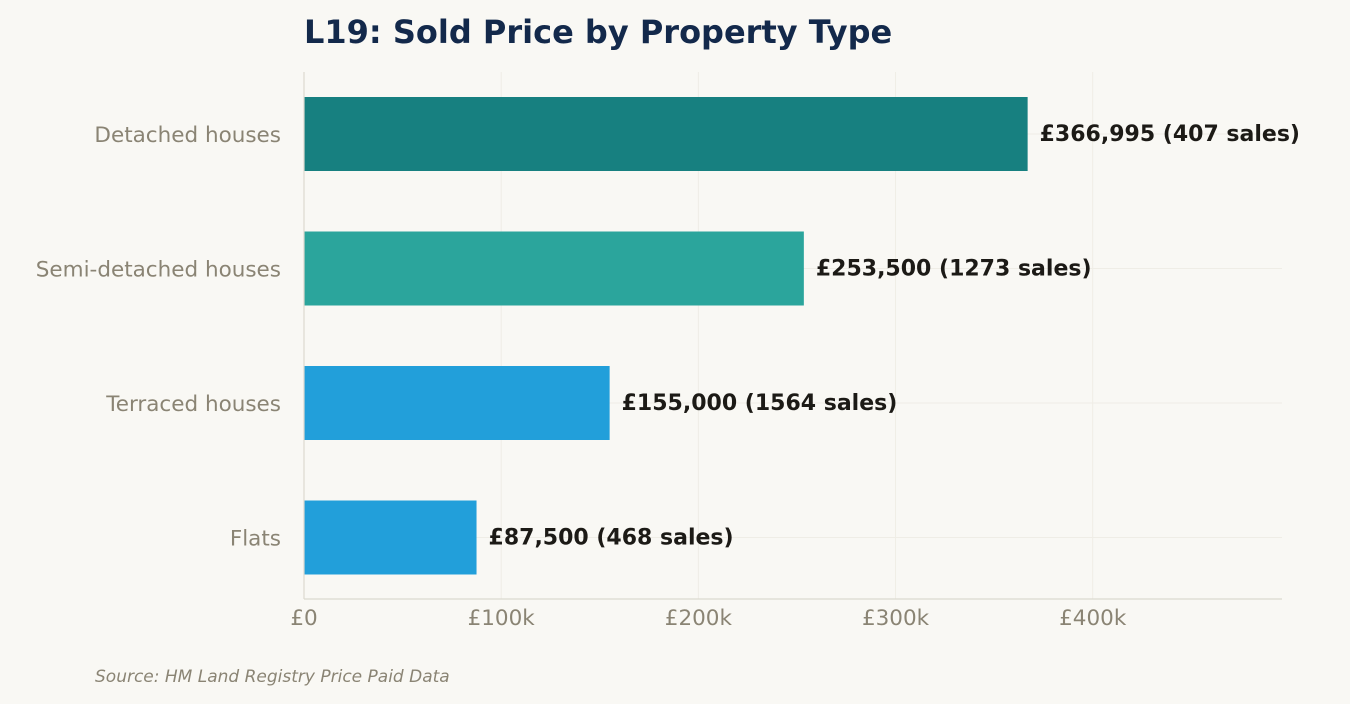 This screenshot has width=1350, height=704. Describe the element at coordinates (303, 618) in the screenshot. I see `x-tick-label: £0` at that location.